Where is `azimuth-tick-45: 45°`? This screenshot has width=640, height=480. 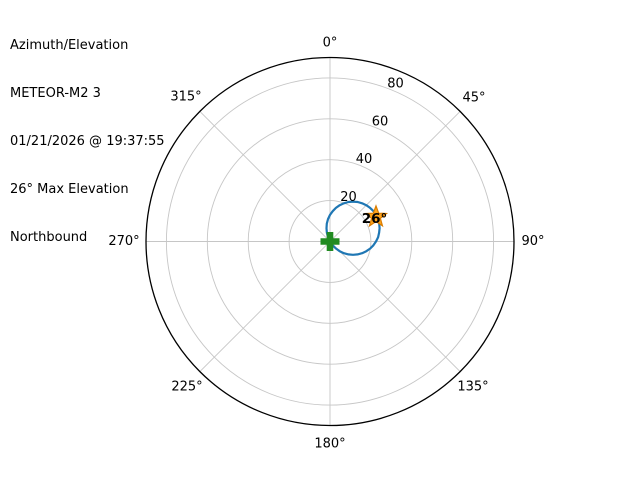
azimuth-tick-45: 45° is located at coordinates (473, 98).